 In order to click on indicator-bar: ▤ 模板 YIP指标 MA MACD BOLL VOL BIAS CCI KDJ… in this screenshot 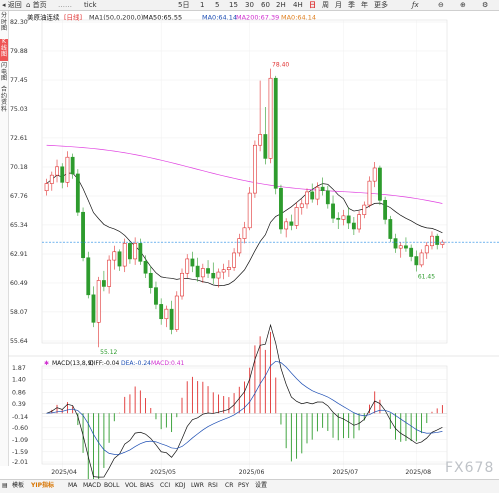, I will do `click(249, 486)`.